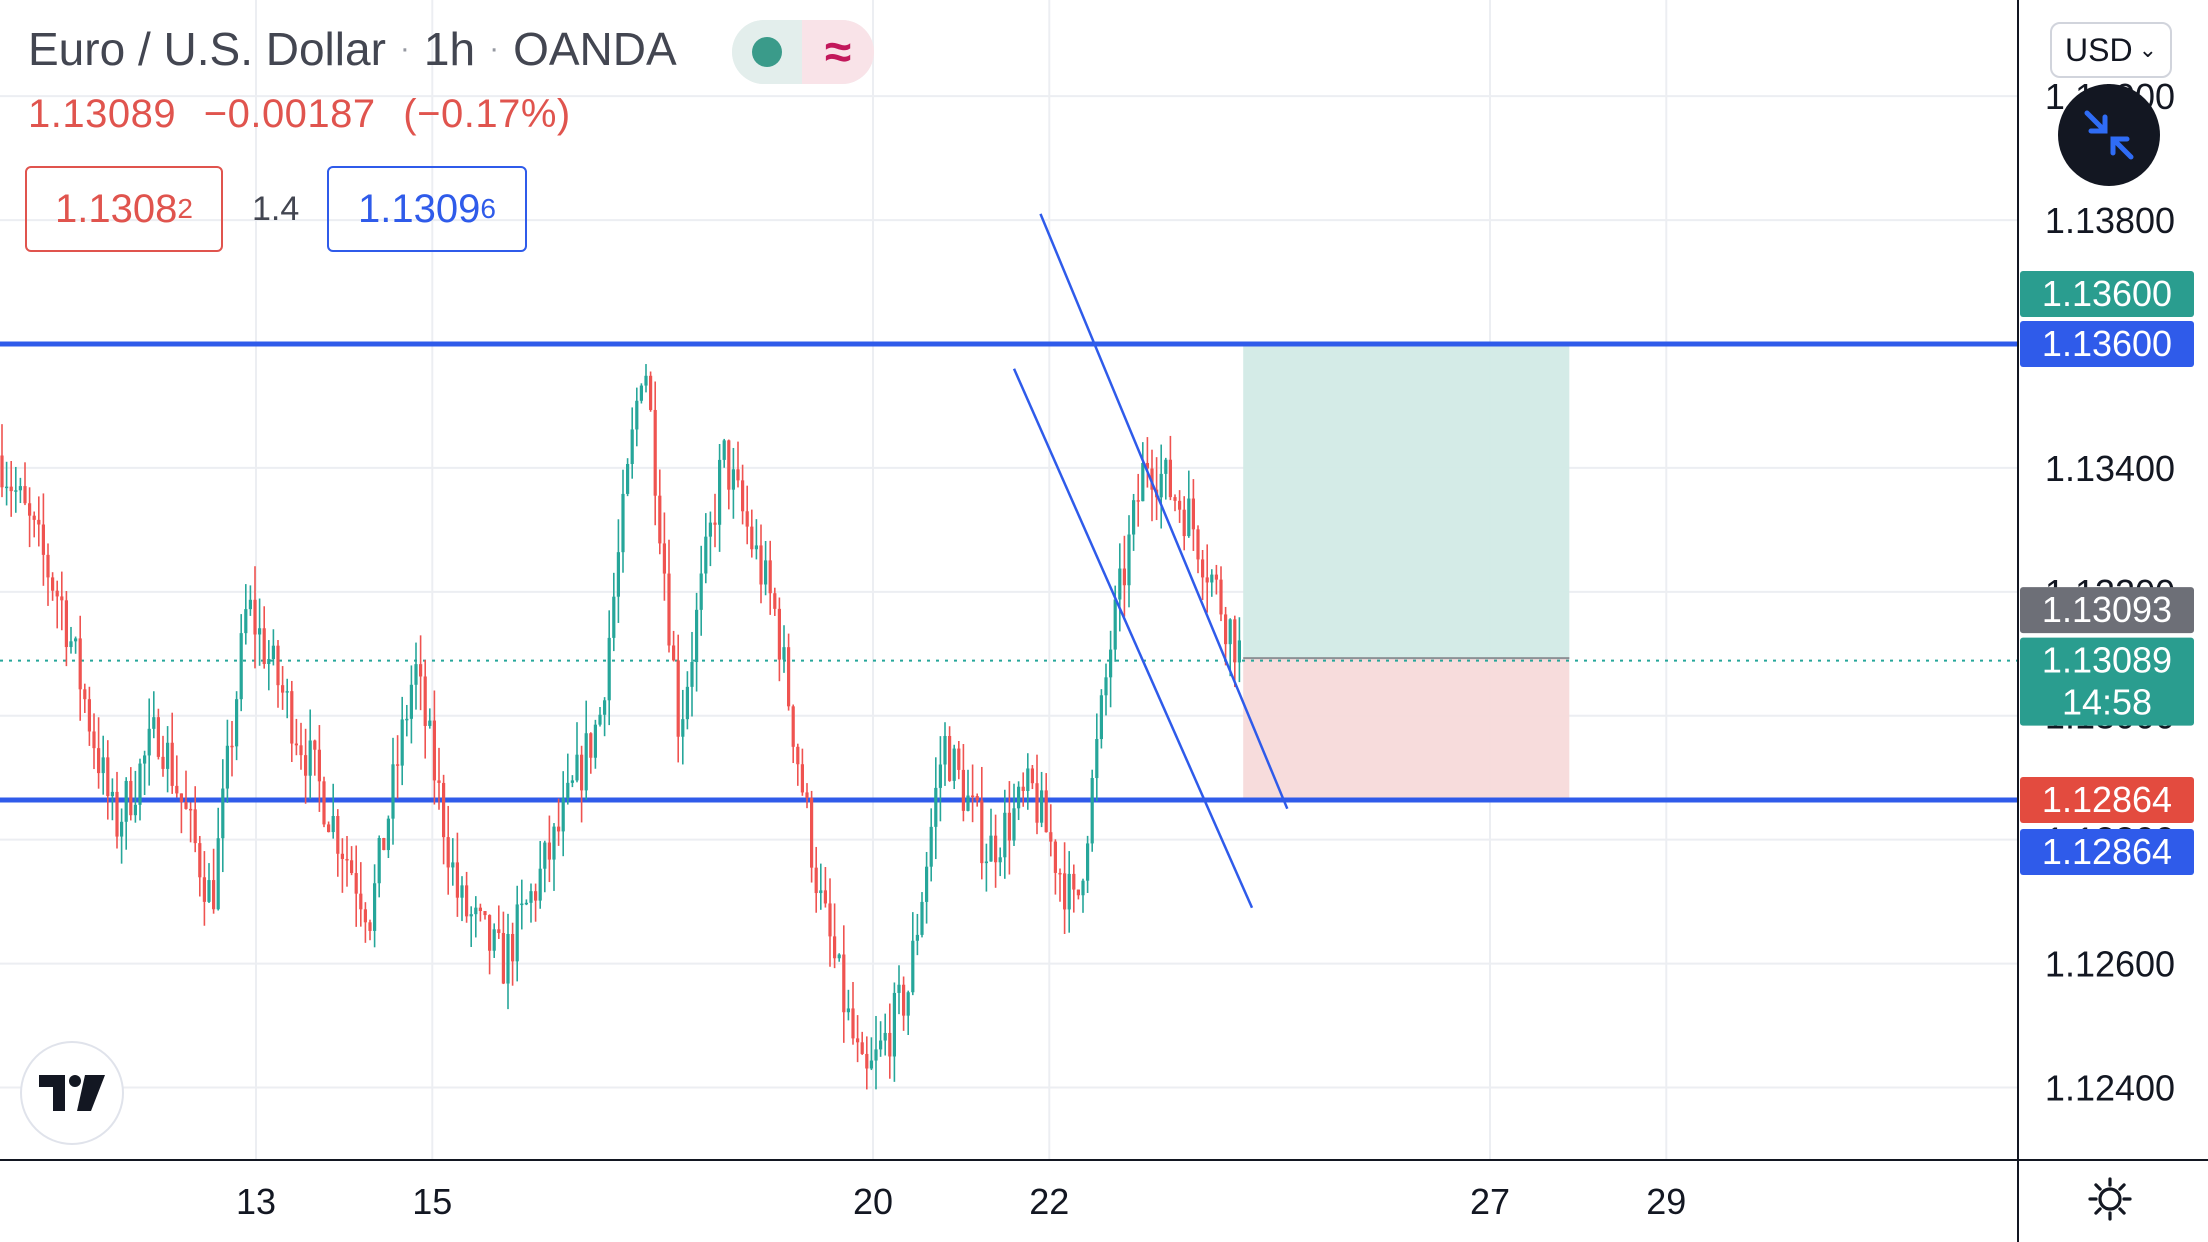 The image size is (2208, 1242). I want to click on market-status-pill: ≈, so click(803, 52).